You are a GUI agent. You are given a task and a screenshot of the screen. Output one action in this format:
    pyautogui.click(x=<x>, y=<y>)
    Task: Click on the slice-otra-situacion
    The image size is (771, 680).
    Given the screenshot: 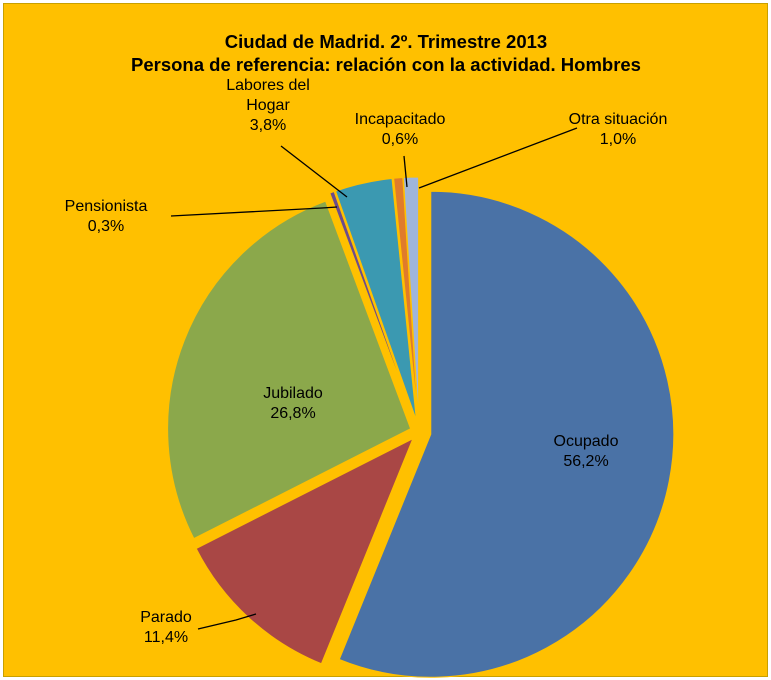 What is the action you would take?
    pyautogui.click(x=411, y=298)
    